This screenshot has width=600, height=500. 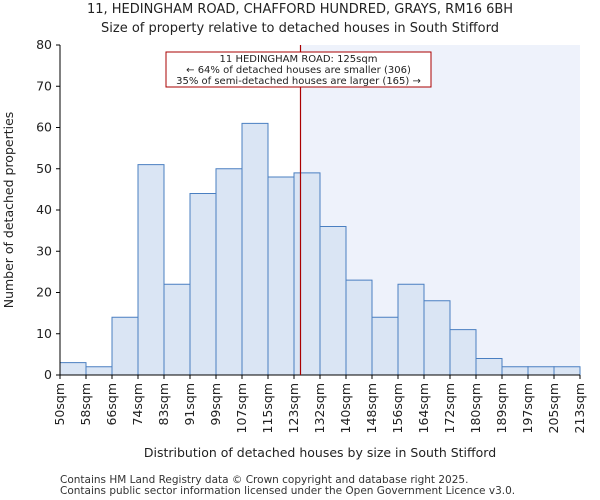 What do you see at coordinates (44, 85) in the screenshot?
I see `y-tick-label-70: 70` at bounding box center [44, 85].